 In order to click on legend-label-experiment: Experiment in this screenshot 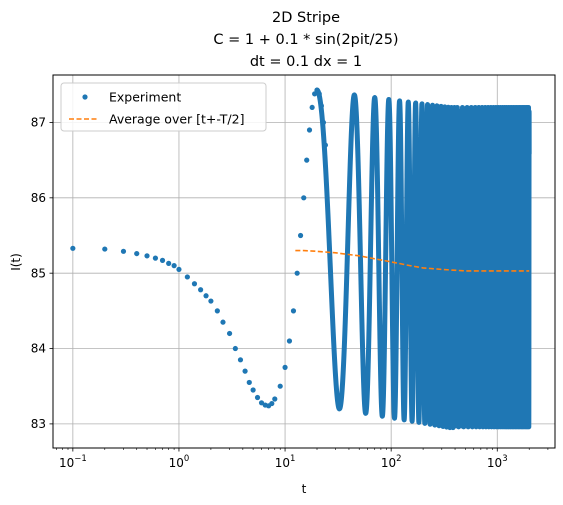, I will do `click(145, 97)`.